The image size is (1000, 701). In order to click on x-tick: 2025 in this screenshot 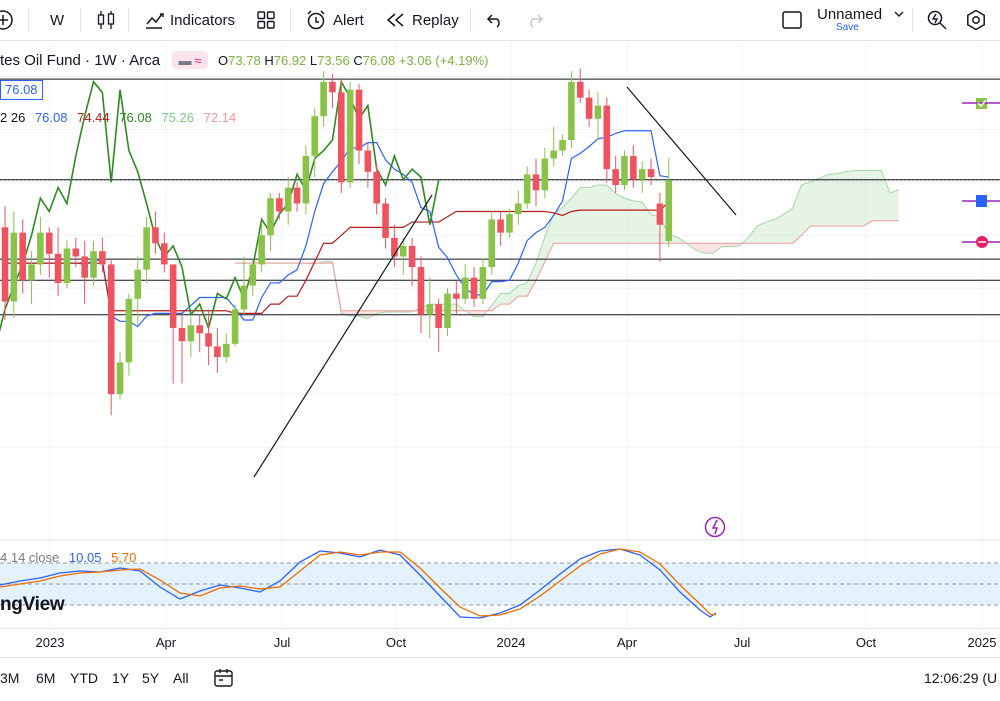, I will do `click(982, 642)`.